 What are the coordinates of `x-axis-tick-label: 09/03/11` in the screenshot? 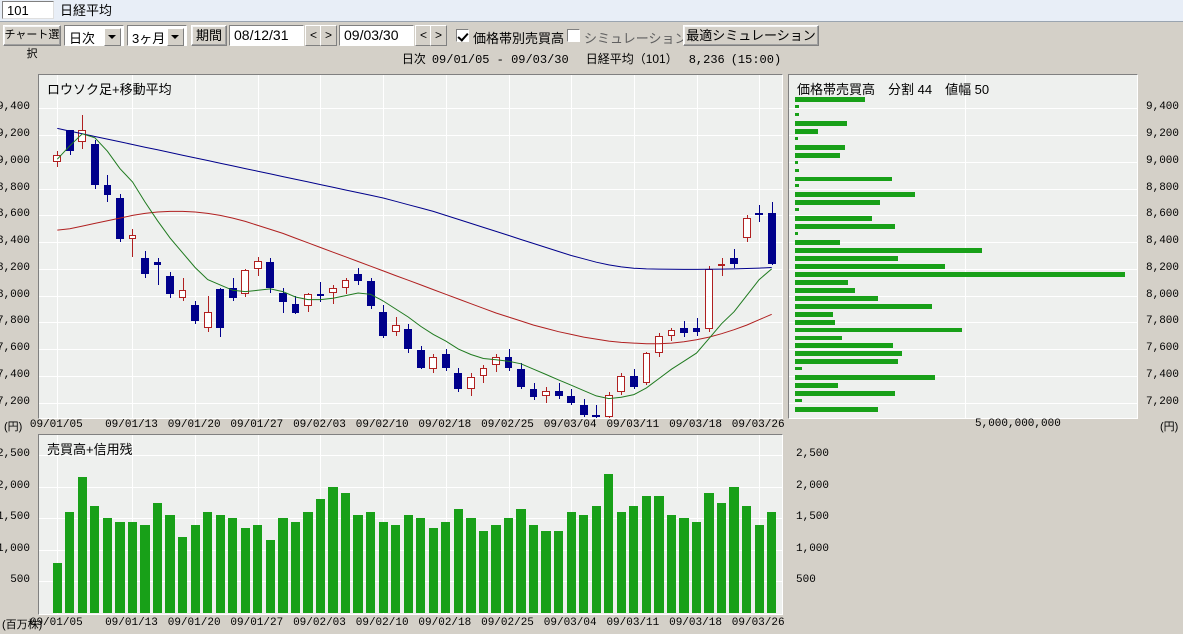 It's located at (633, 623).